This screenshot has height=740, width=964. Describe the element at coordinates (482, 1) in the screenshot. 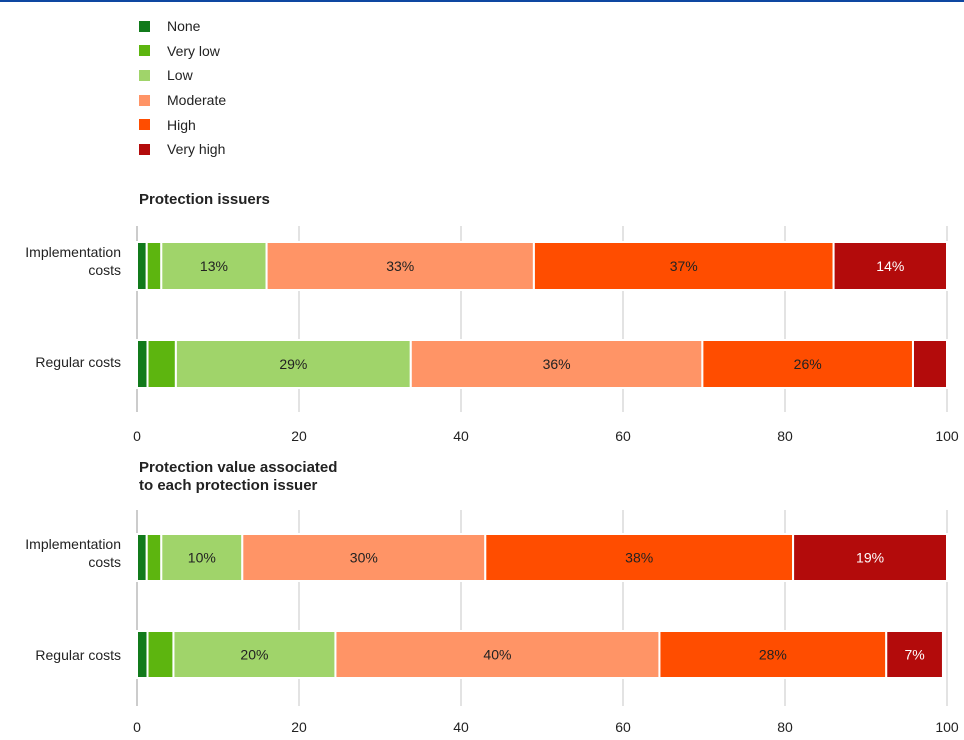

I see `top-accent-line` at that location.